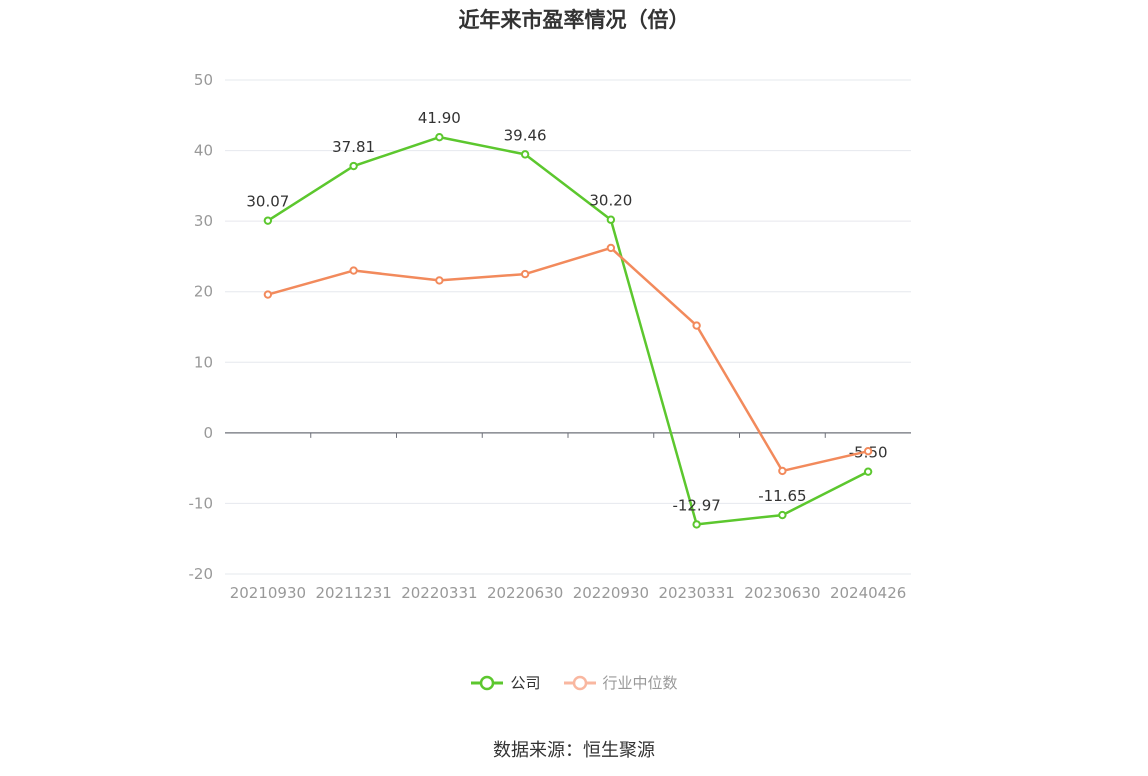  Describe the element at coordinates (203, 292) in the screenshot. I see `y-tick-label: 20` at that location.